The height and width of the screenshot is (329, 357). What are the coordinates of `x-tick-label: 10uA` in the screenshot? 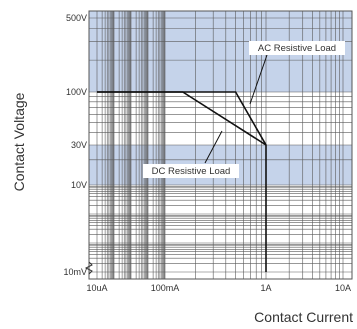 It's located at (96, 288).